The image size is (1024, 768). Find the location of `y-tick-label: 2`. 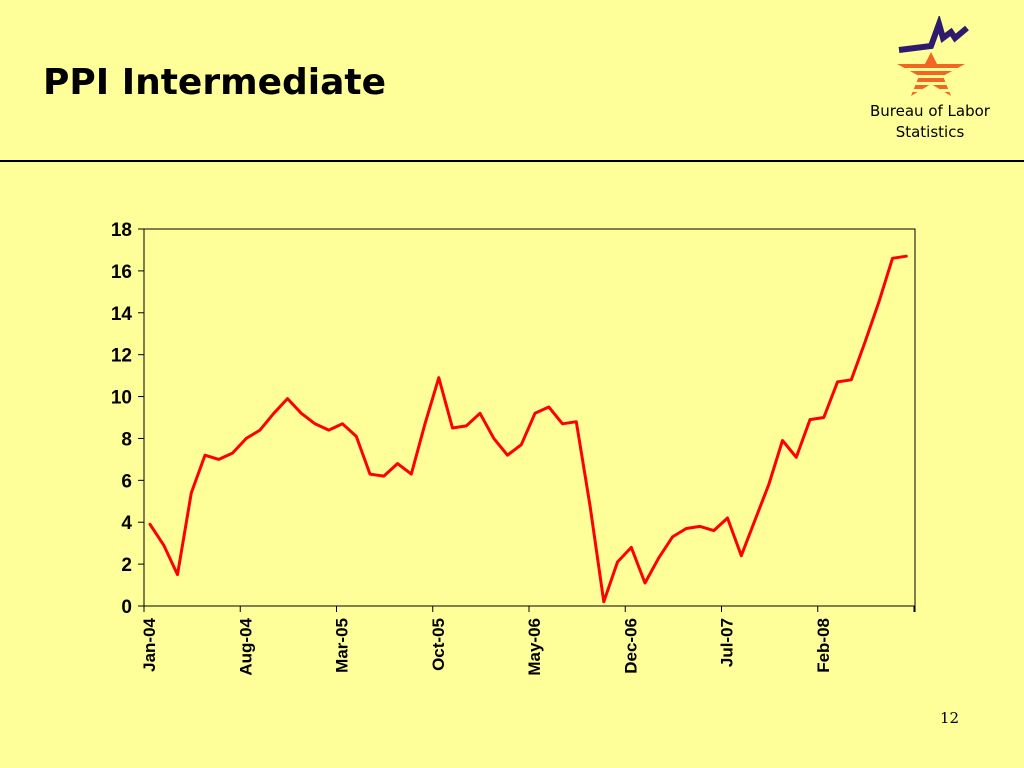

y-tick-label: 2 is located at coordinates (126, 565).